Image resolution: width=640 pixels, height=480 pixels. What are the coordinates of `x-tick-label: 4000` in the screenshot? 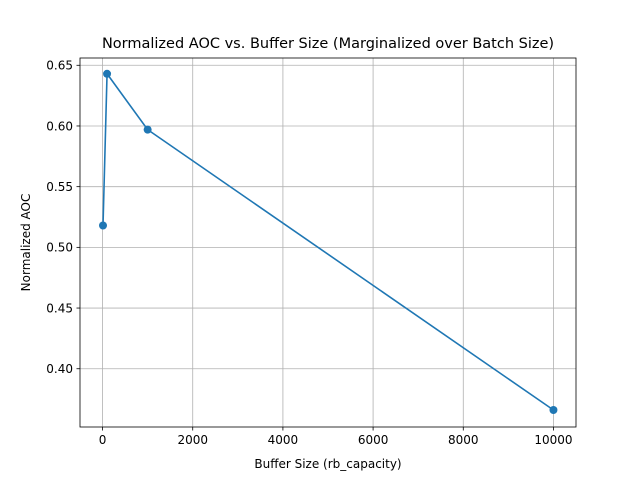 It's located at (283, 440).